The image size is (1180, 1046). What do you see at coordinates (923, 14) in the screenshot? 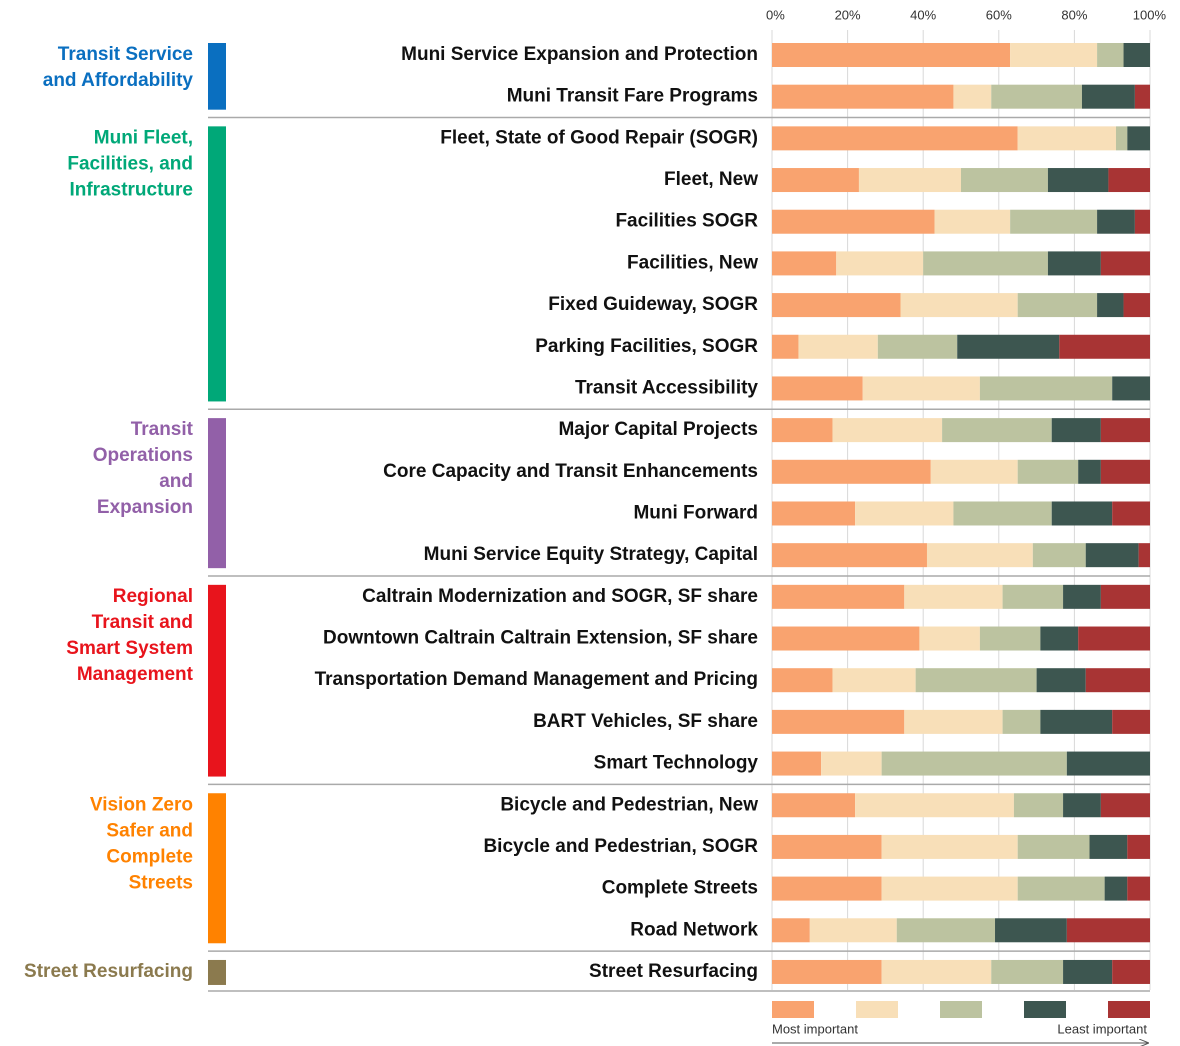
I see `x-tick-label: 40%` at bounding box center [923, 14].